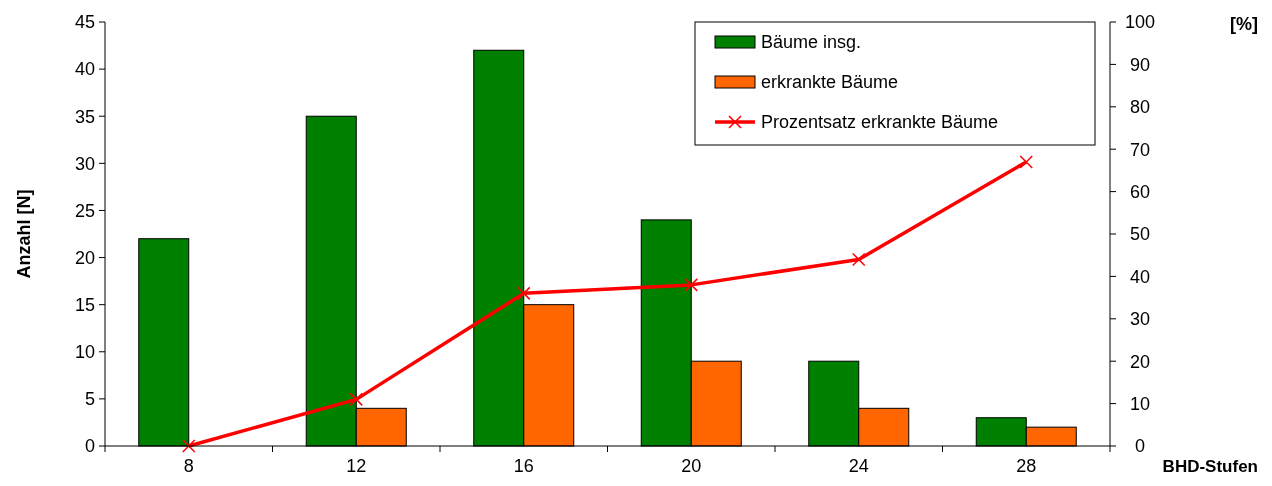 The width and height of the screenshot is (1272, 486). What do you see at coordinates (84, 257) in the screenshot?
I see `y-tick-label: 20` at bounding box center [84, 257].